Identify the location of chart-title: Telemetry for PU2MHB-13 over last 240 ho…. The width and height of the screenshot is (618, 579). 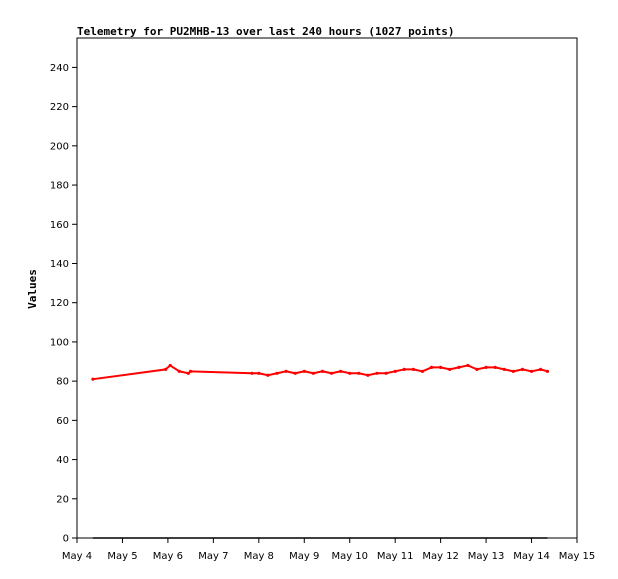
(266, 31).